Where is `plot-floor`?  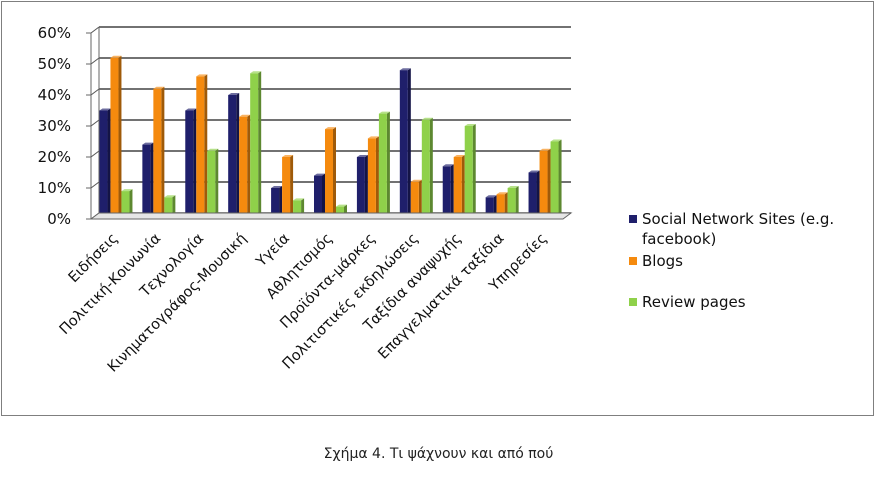
plot-floor is located at coordinates (331, 216).